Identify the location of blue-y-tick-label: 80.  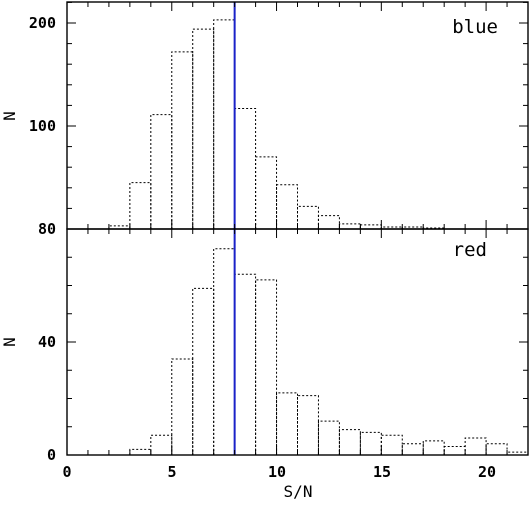
(47, 229).